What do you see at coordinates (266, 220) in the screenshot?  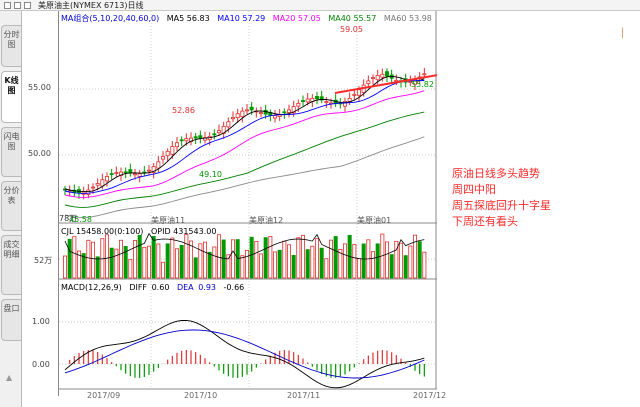 I see `contract-label-12: 美原油12` at bounding box center [266, 220].